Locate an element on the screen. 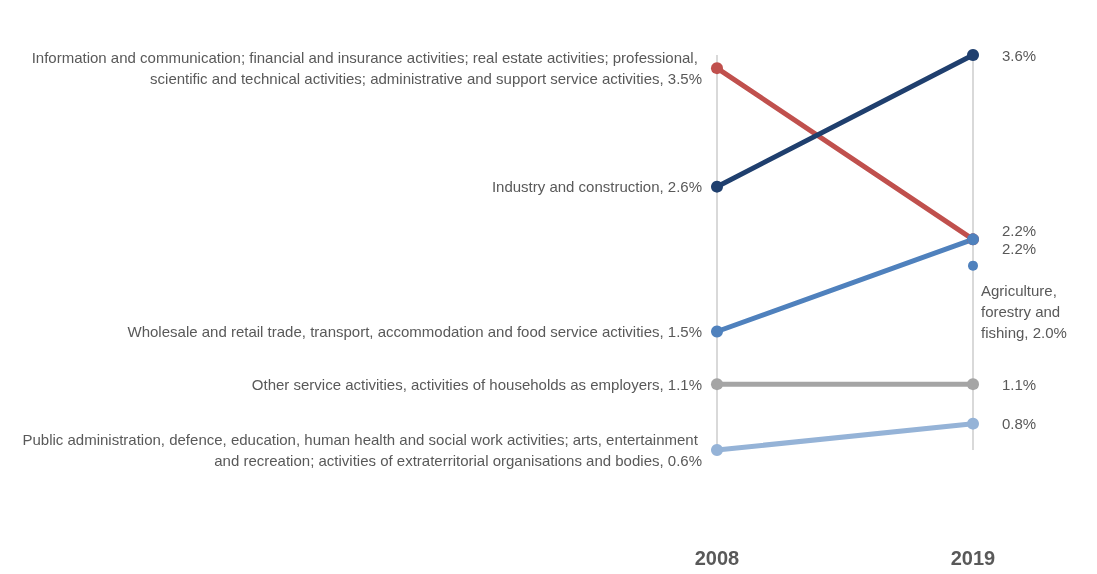 Image resolution: width=1097 pixels, height=574 pixels. data-label: 3.6% is located at coordinates (1019, 55).